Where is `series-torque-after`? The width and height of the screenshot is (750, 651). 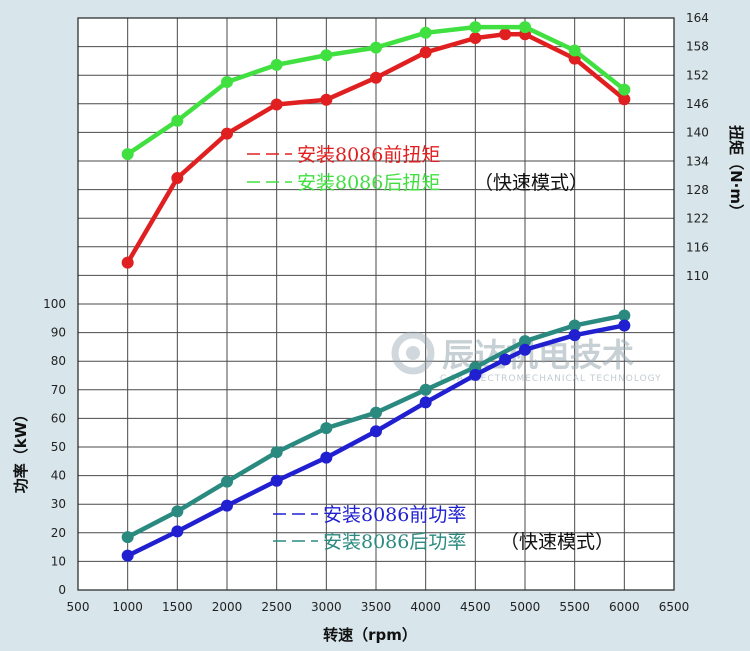
series-torque-after is located at coordinates (376, 91).